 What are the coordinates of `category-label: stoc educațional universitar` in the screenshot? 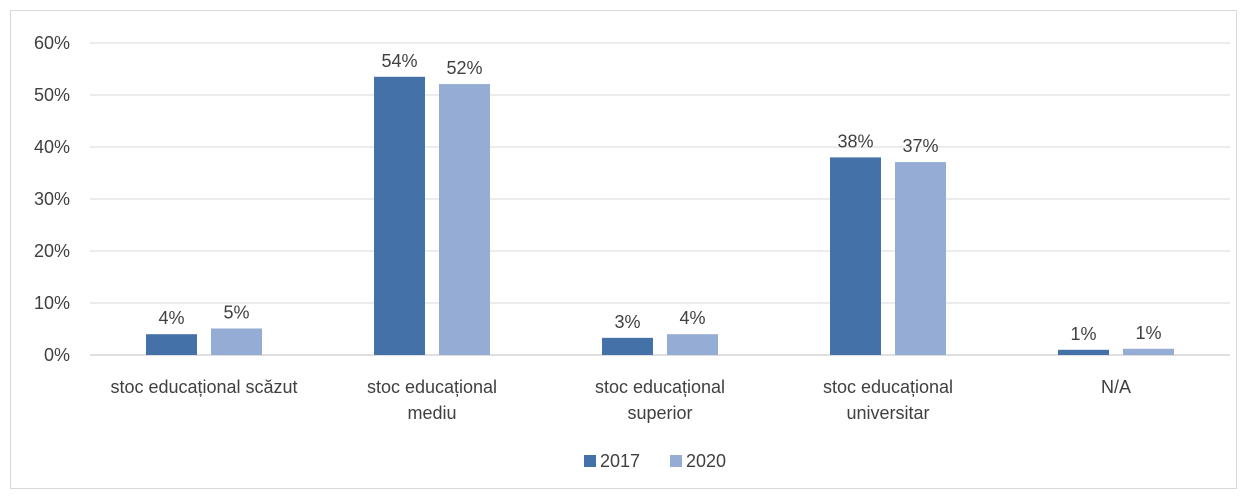 It's located at (888, 400).